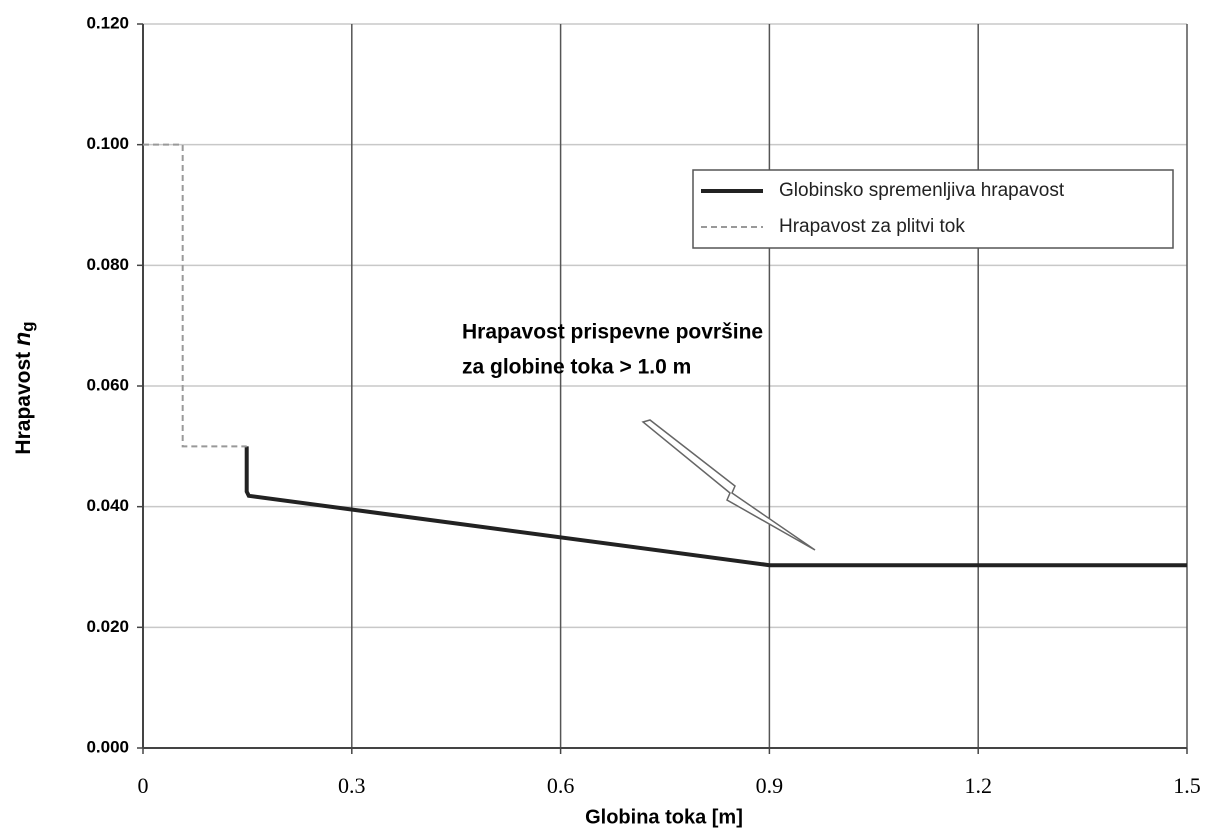  I want to click on y-tick-label: 0.000, so click(107, 746).